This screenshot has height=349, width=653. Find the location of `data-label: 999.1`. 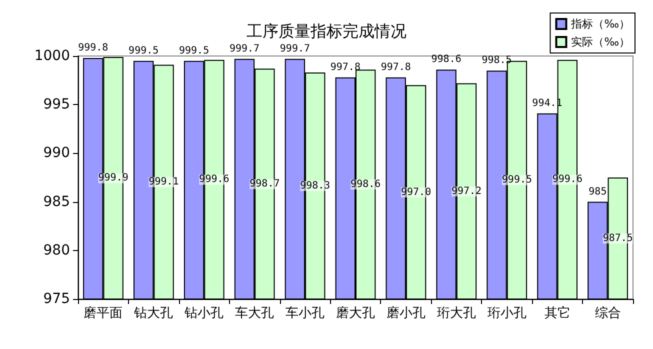

data-label: 999.1 is located at coordinates (163, 182).